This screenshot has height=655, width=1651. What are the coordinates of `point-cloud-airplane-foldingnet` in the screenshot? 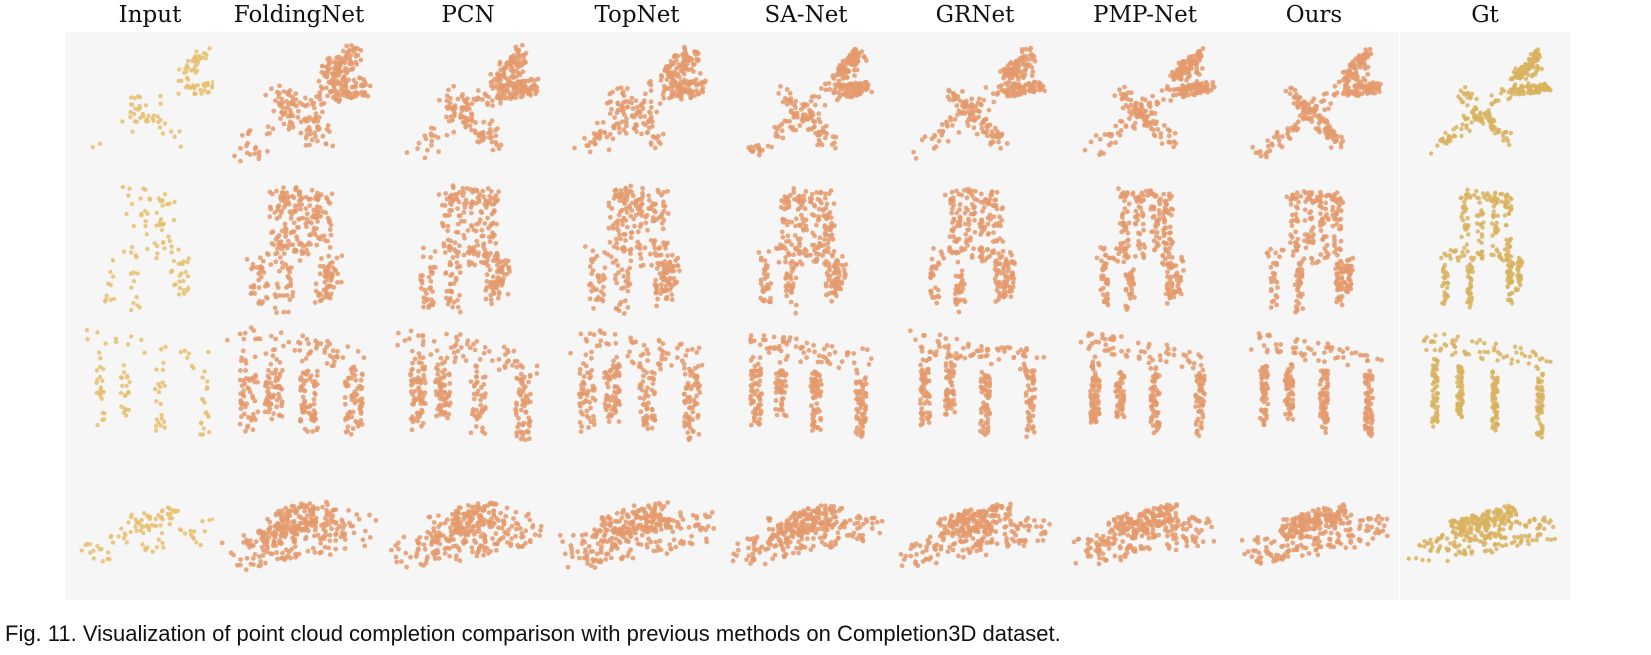 It's located at (299, 103).